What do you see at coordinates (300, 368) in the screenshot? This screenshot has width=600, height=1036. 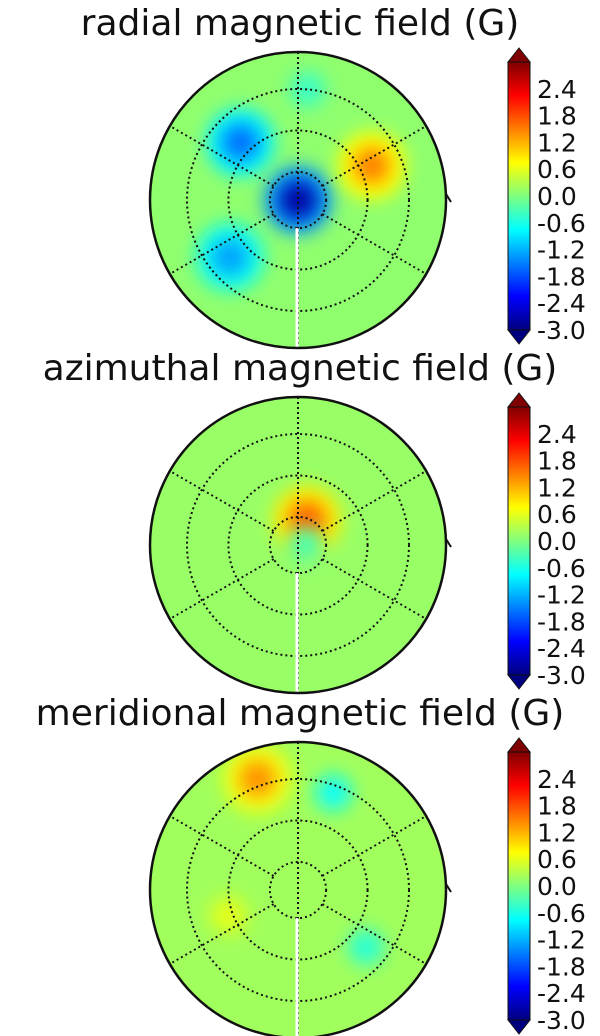 I see `chart-title: azimuthal magnetic field (G)` at bounding box center [300, 368].